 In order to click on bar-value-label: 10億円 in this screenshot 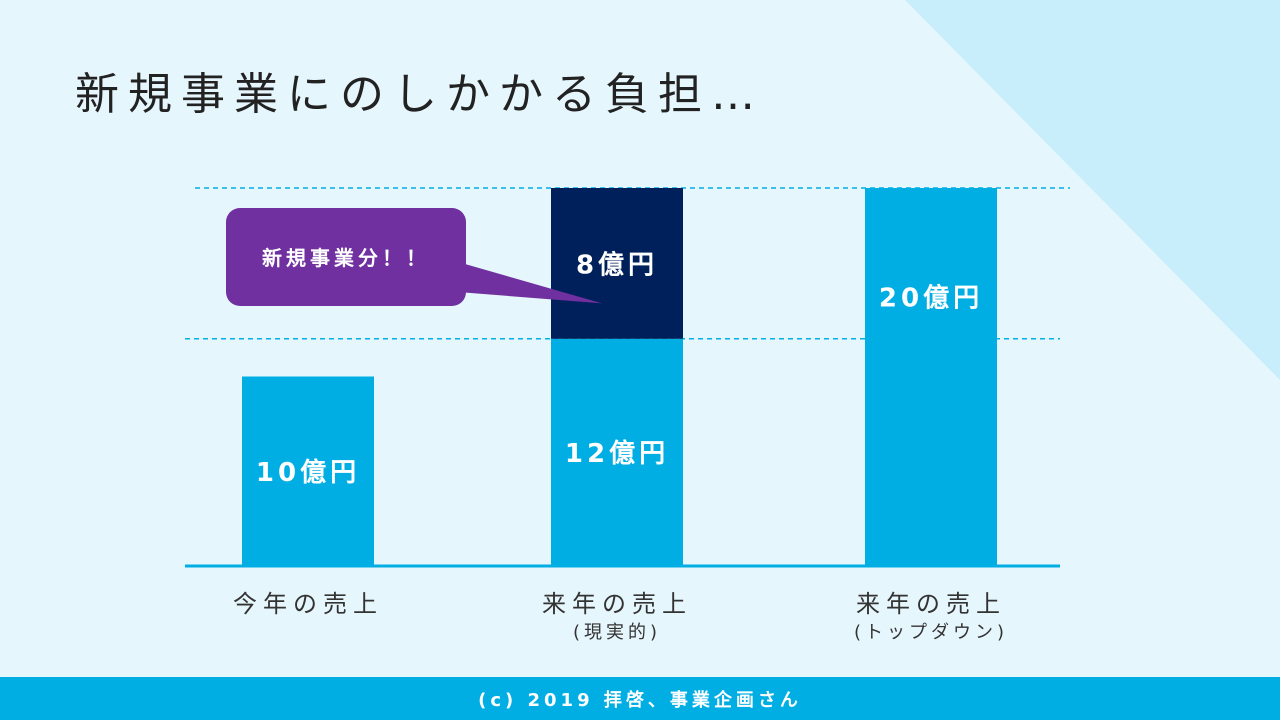, I will do `click(308, 473)`.